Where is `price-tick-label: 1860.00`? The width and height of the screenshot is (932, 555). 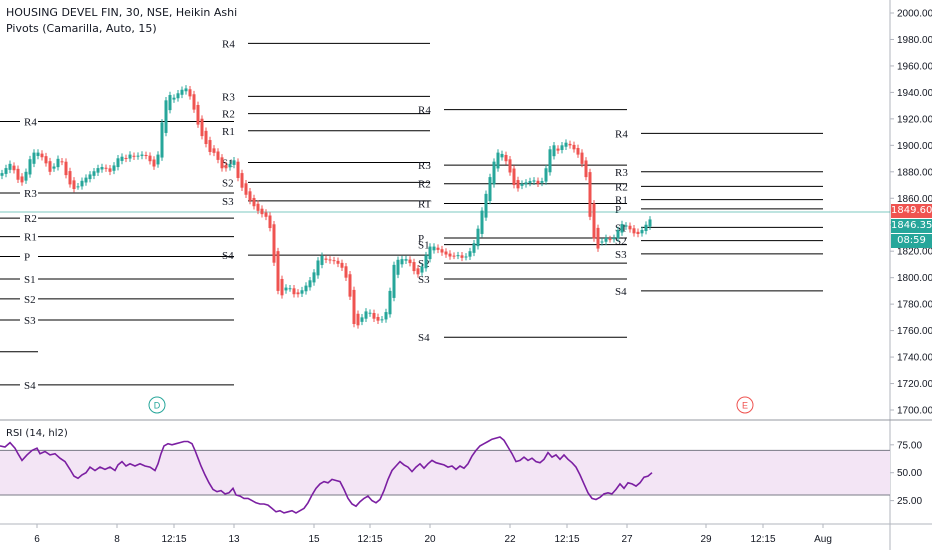
price-tick-label: 1860.00 is located at coordinates (914, 199).